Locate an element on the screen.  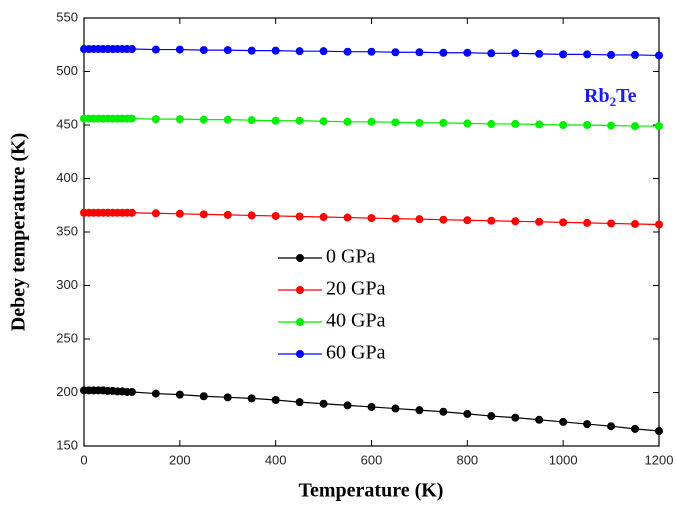
annotation: Rb2Te is located at coordinates (610, 97).